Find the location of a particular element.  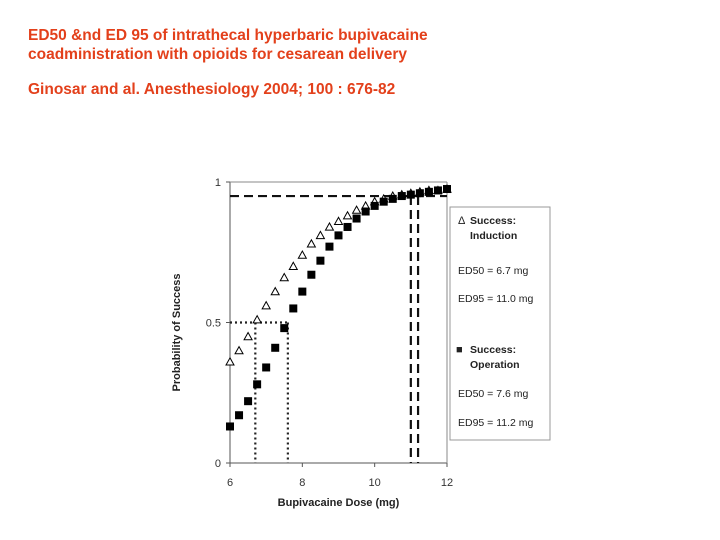

legend-induction-label: Induction is located at coordinates (493, 236).